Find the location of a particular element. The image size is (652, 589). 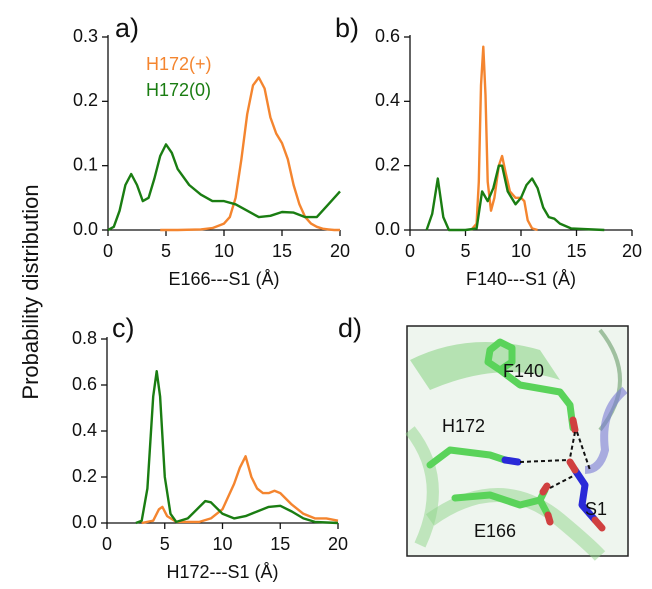

residue-label: E166 is located at coordinates (495, 531).